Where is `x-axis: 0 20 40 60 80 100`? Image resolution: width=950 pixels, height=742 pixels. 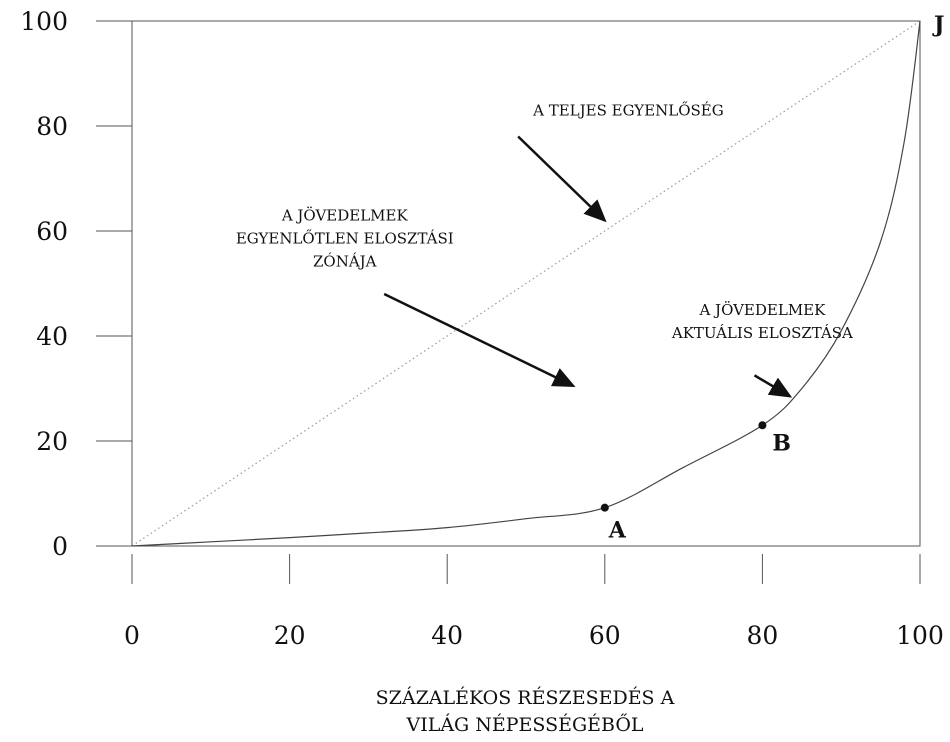
x-axis: 0 20 40 60 80 100 is located at coordinates (534, 602).